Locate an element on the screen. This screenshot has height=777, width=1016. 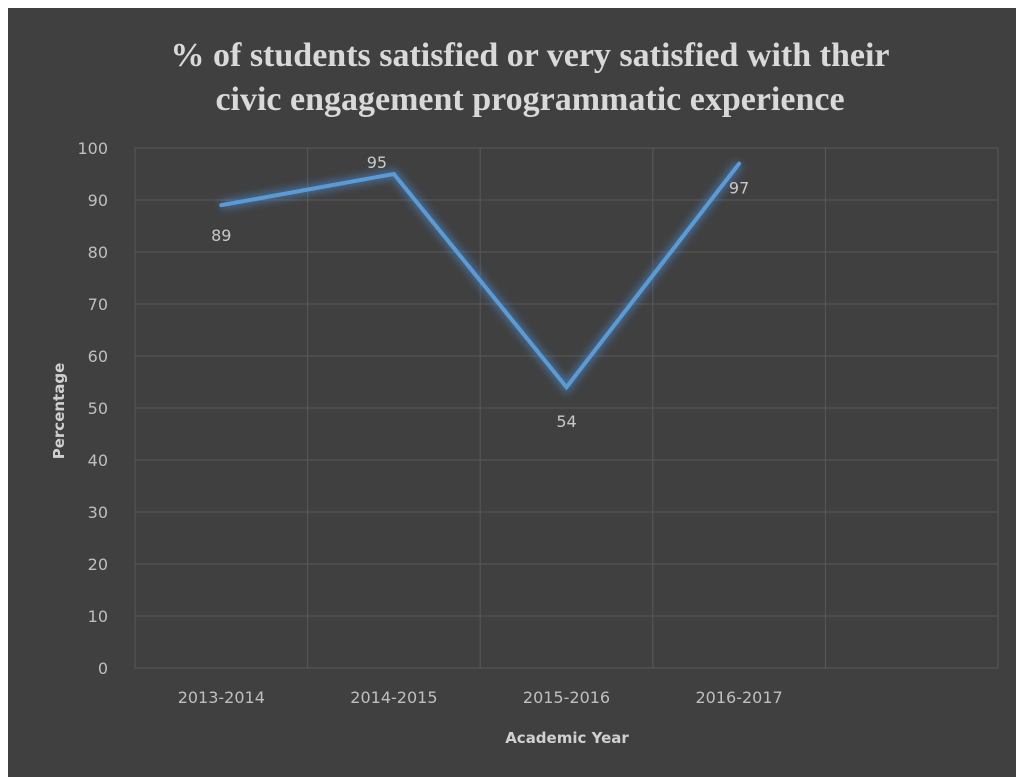
y-tick-label: 30 is located at coordinates (98, 512).